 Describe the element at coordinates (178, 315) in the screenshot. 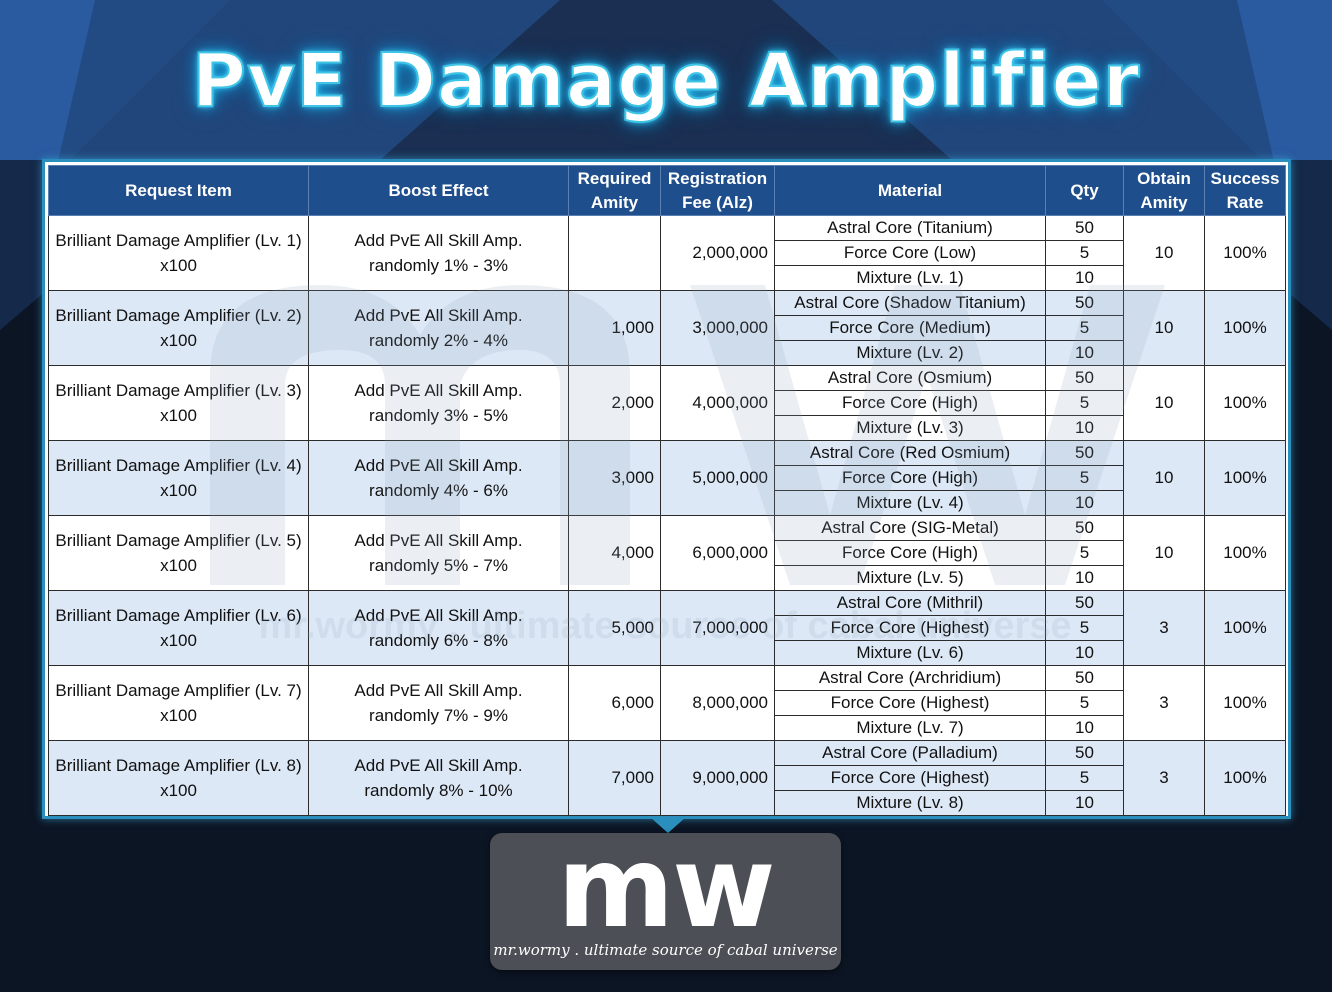

I see `request-item-name: Brilliant Damage Amplifier (Lv. 2)` at that location.